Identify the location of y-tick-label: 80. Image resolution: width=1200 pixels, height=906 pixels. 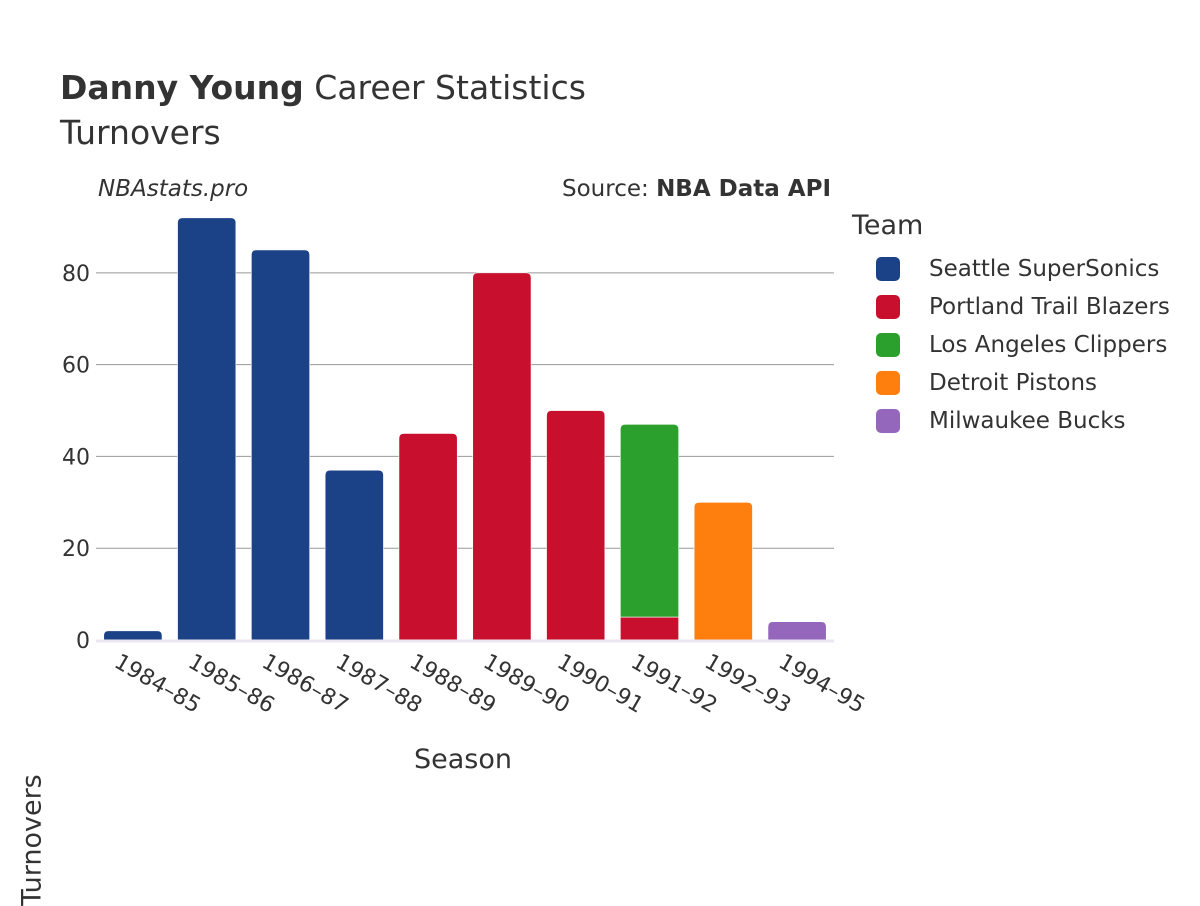
(76, 274).